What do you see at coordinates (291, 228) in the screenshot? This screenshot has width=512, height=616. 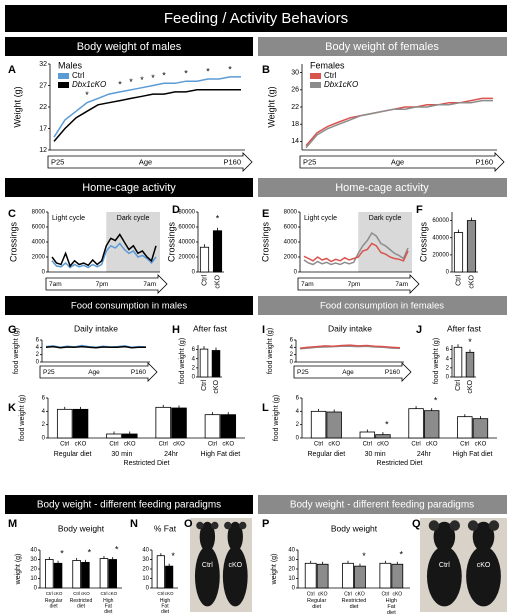 I see `y-tick-label: 6000` at bounding box center [291, 228].